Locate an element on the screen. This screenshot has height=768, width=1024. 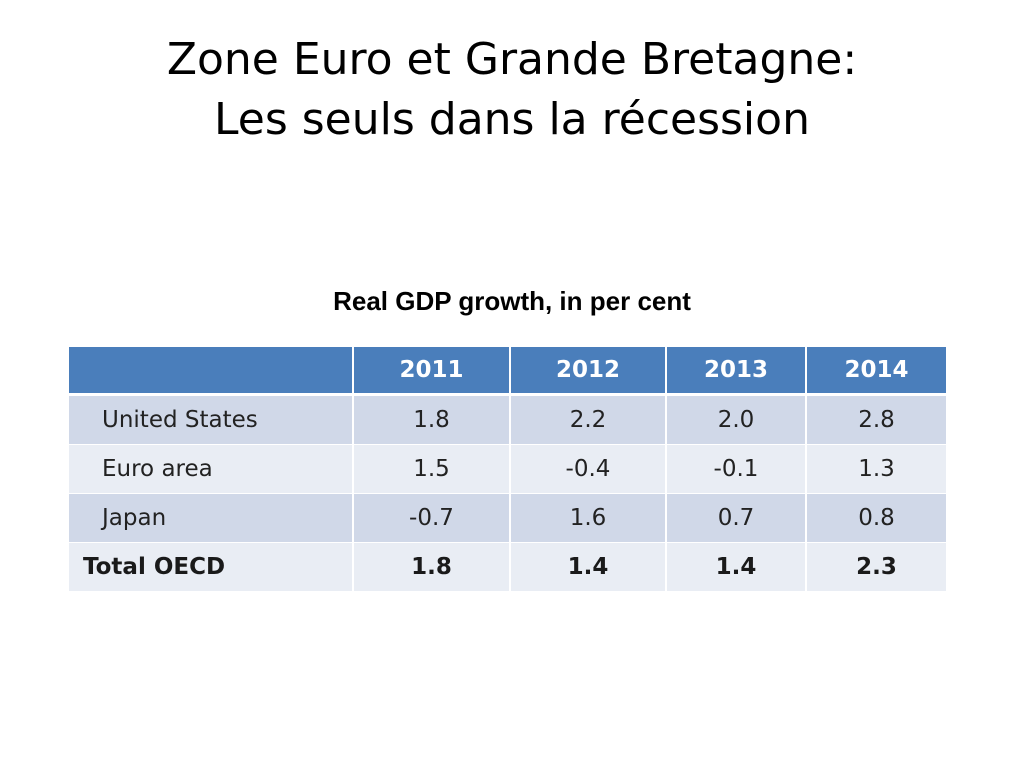
table-row-euro-area: Euro area 1.5 -0.4 -0.1 1.3 is located at coordinates (507, 469).